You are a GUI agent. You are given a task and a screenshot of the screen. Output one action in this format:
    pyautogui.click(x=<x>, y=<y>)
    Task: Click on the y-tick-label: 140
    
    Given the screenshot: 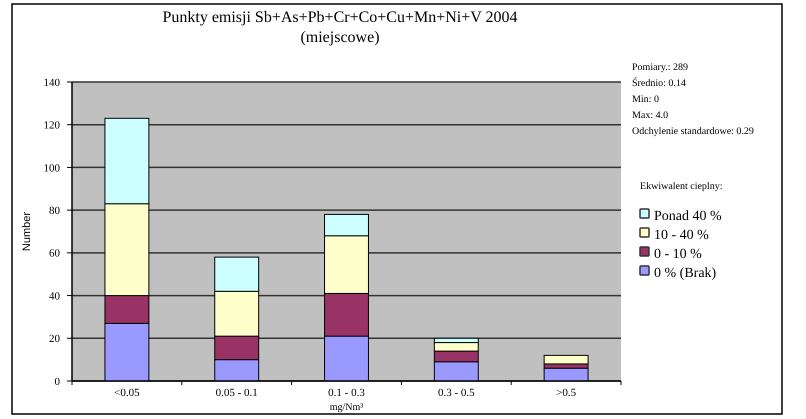 What is the action you would take?
    pyautogui.click(x=52, y=82)
    